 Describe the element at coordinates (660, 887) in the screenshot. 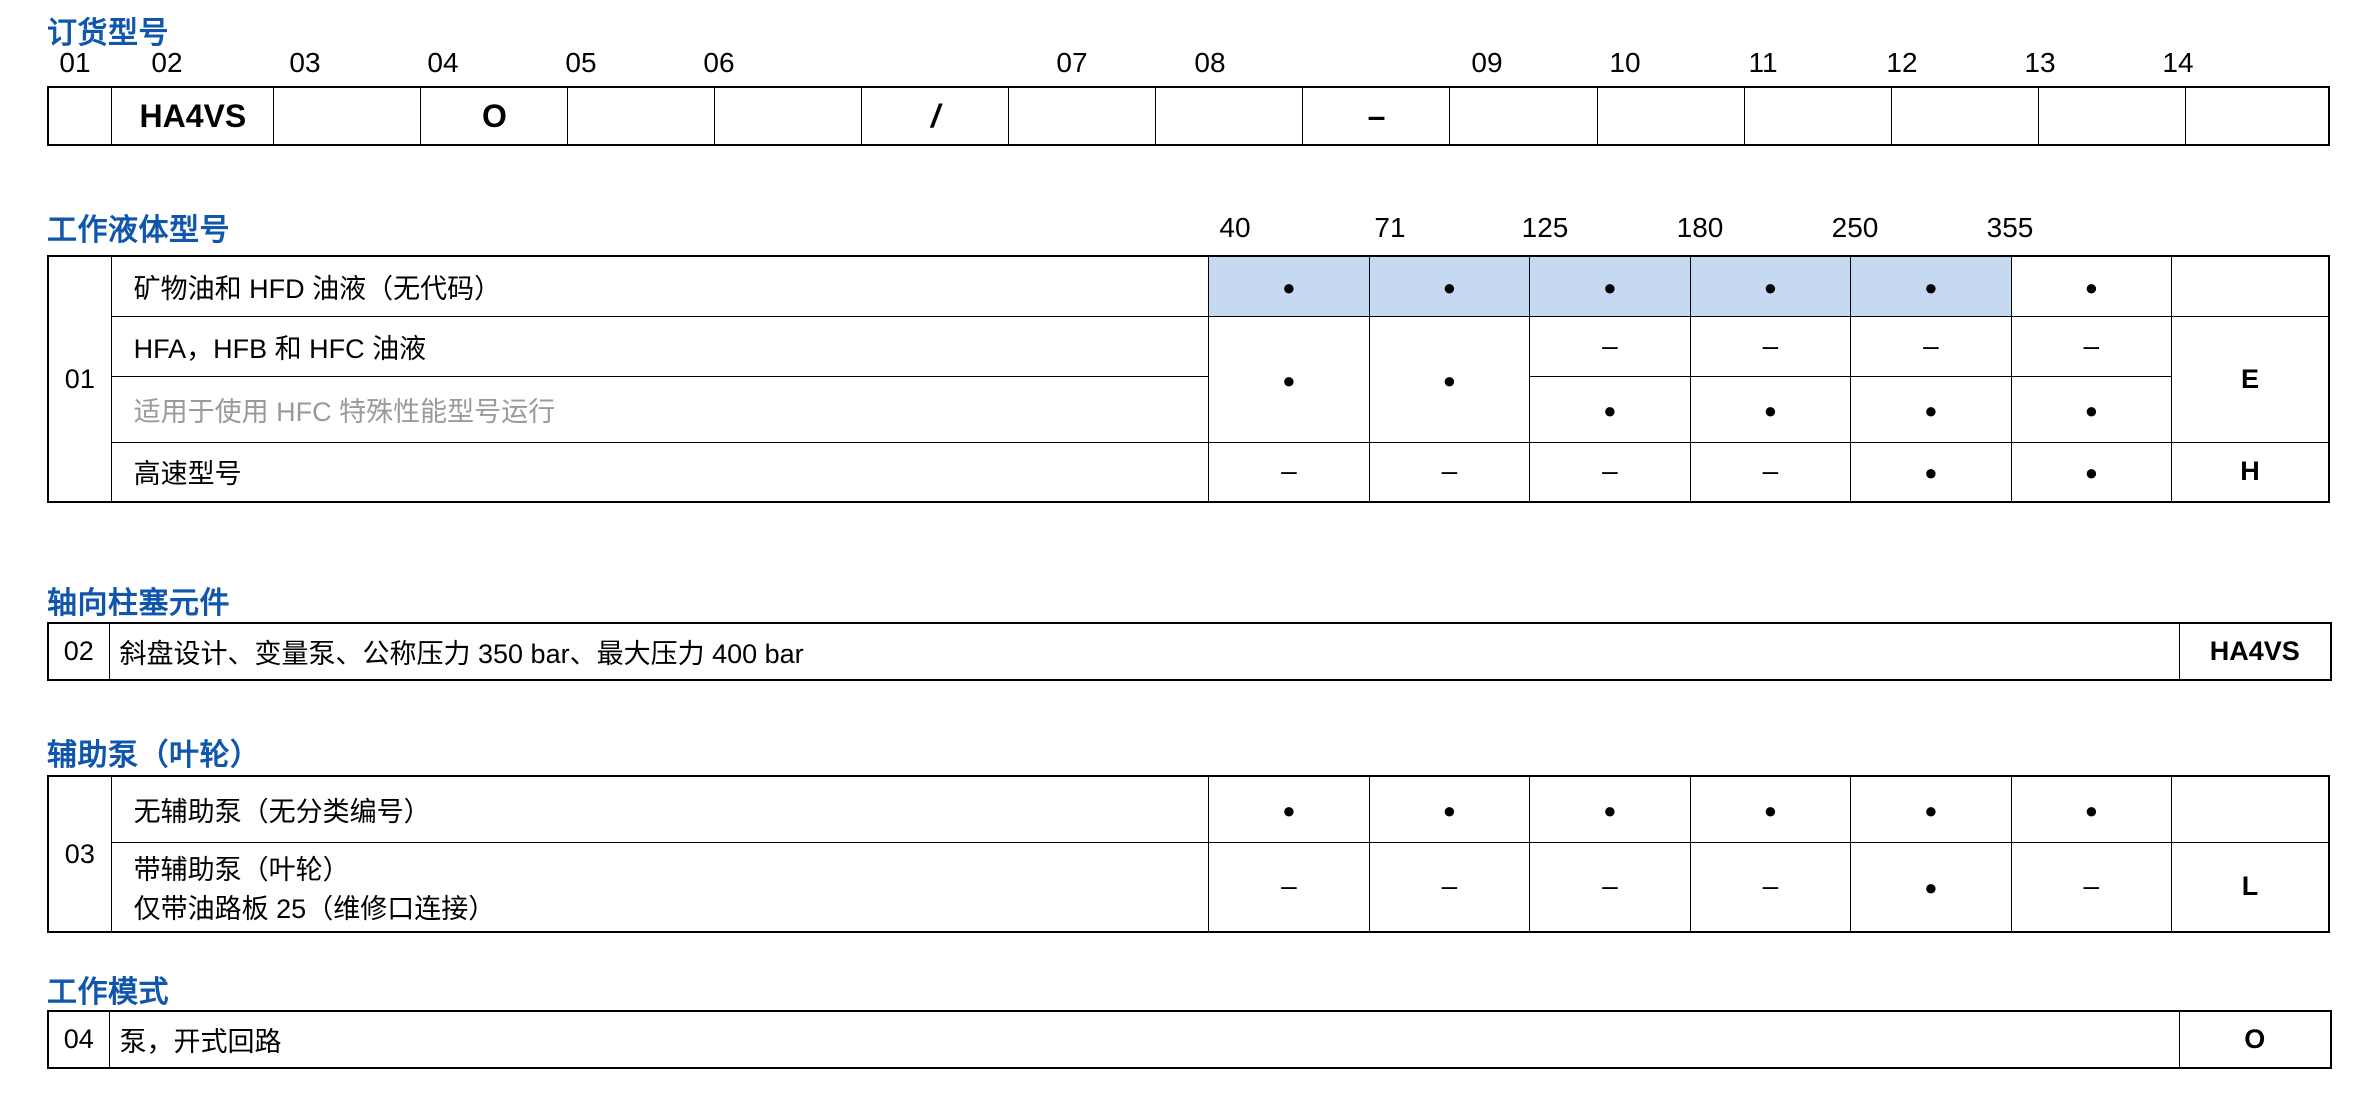

I see `aux-pump-row-label-1: 带辅助泵（叶轮） 仅带油路板 25（维修口连接）` at that location.